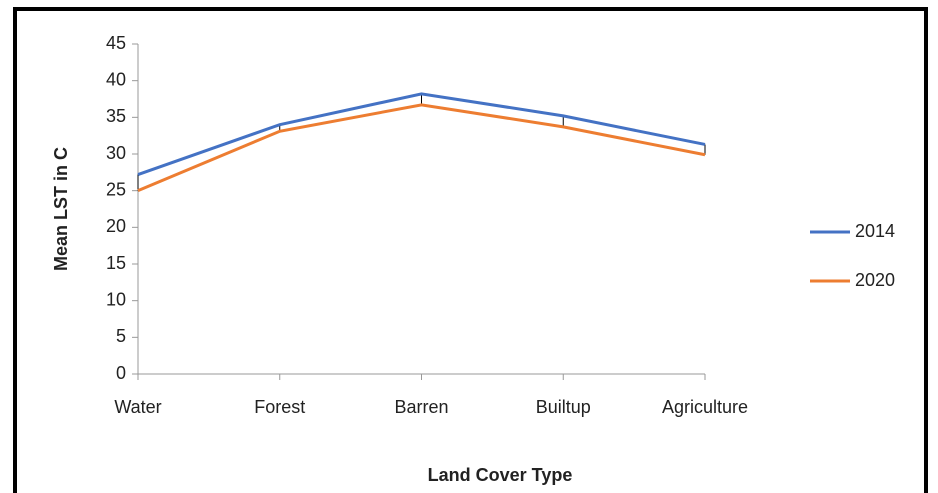 This screenshot has width=938, height=493. Describe the element at coordinates (500, 475) in the screenshot. I see `x-axis-label: Land Cover Type` at that location.